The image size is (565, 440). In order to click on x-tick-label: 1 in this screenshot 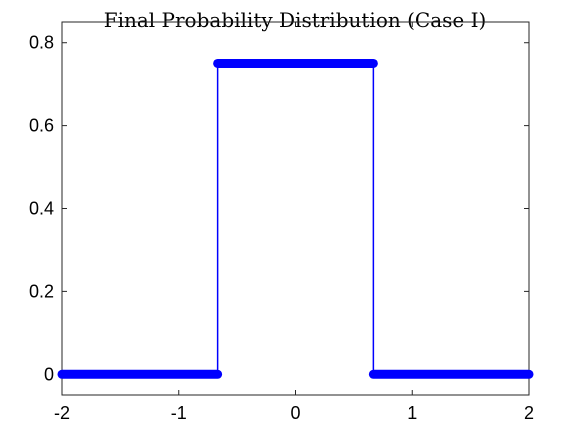, I will do `click(412, 413)`.